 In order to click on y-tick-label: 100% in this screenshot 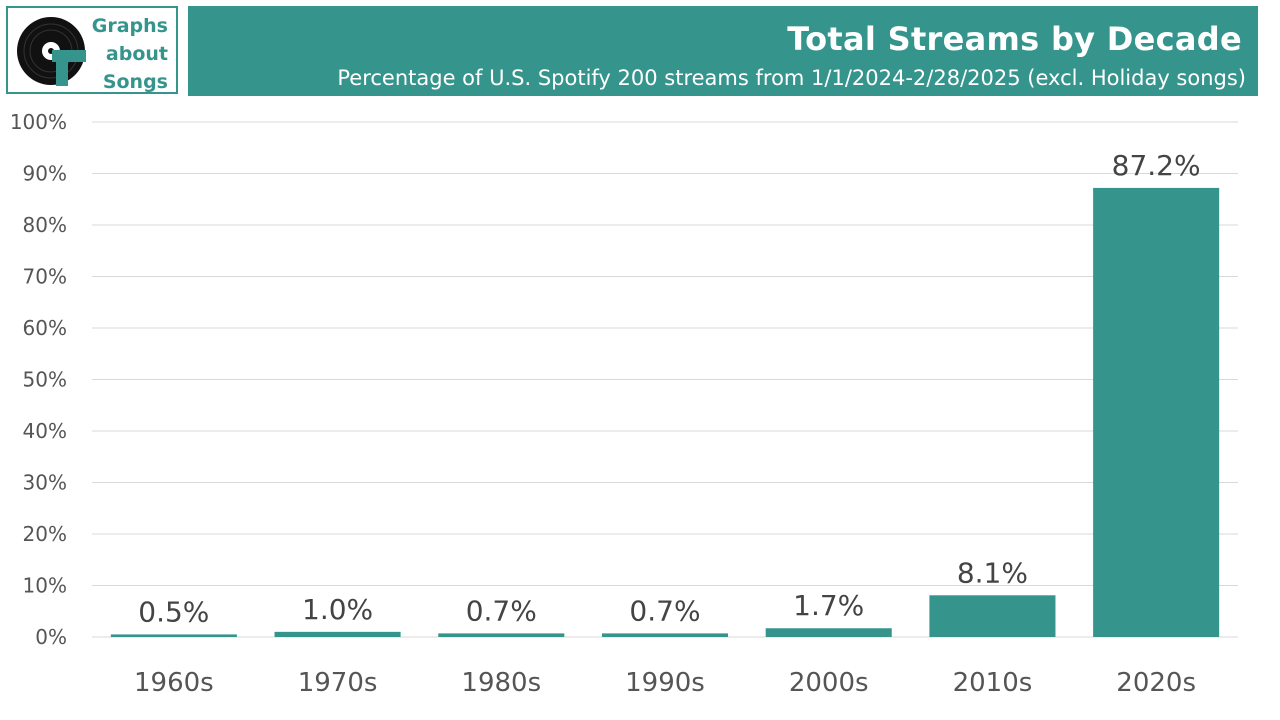, I will do `click(38, 122)`.